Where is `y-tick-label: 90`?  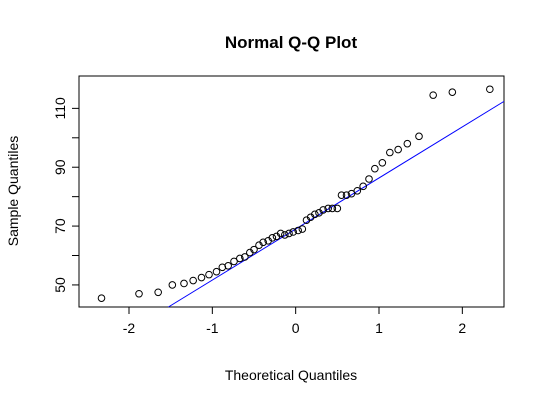
y-tick-label: 90 is located at coordinates (60, 167).